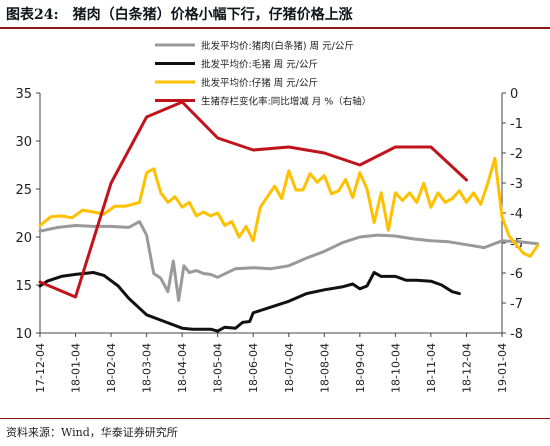 This screenshot has height=446, width=550. Describe the element at coordinates (516, 124) in the screenshot. I see `right-y-tick-label: -1` at that location.